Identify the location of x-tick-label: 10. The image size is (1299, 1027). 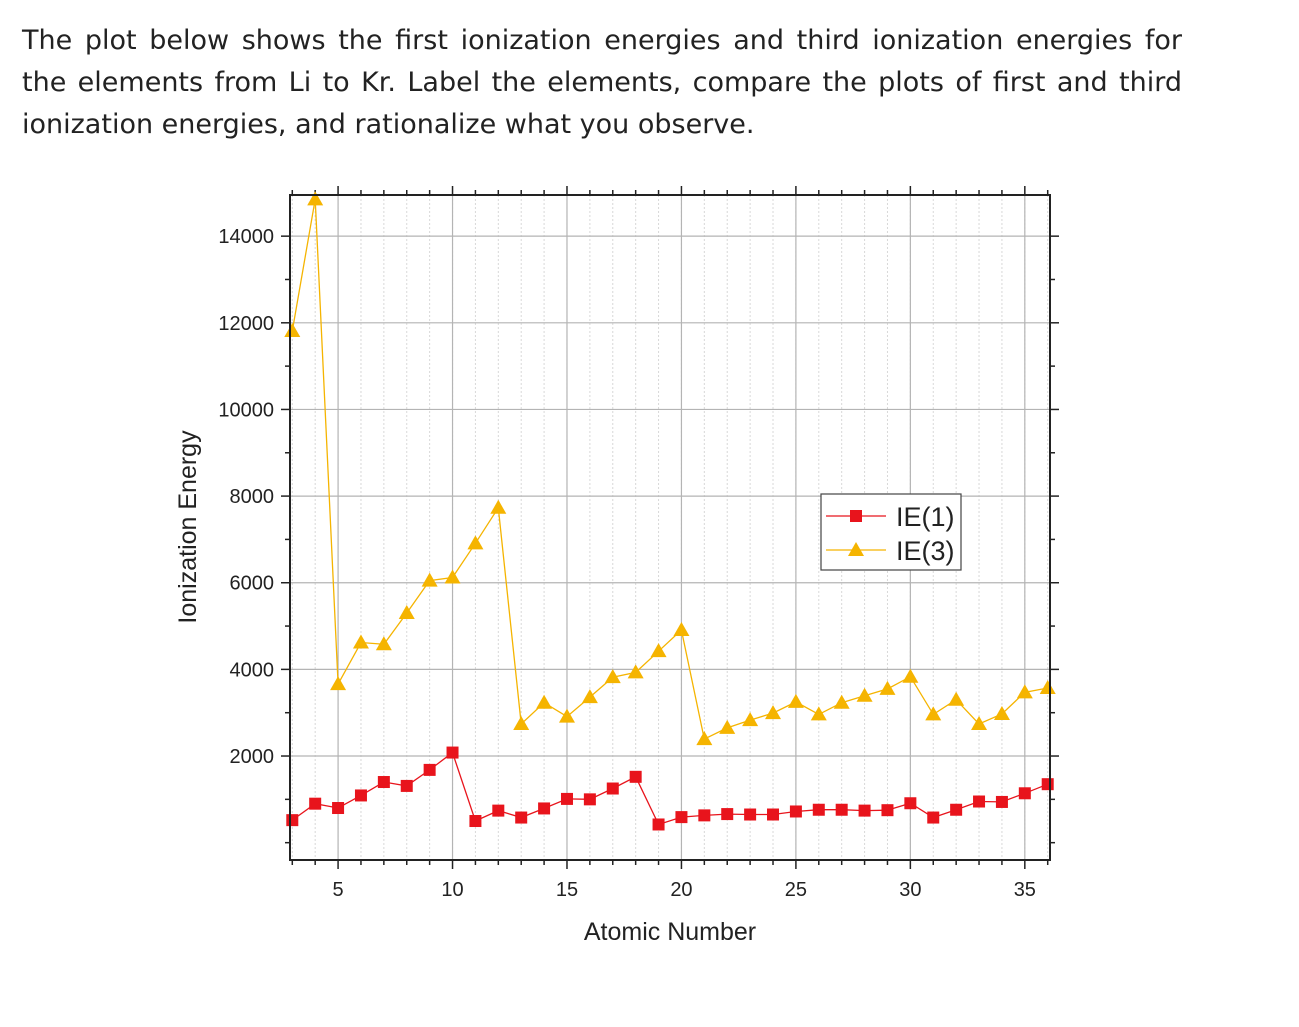
(452, 890).